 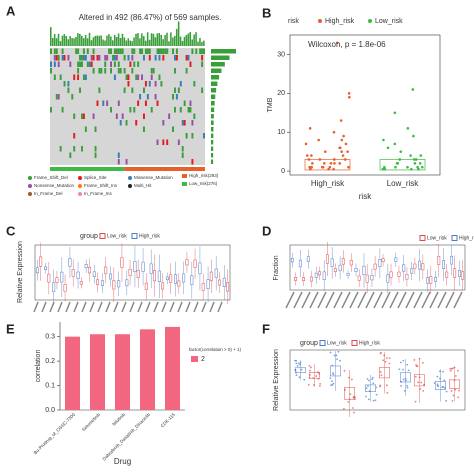 I want to click on legend-label: High_risk, so click(x=149, y=236).